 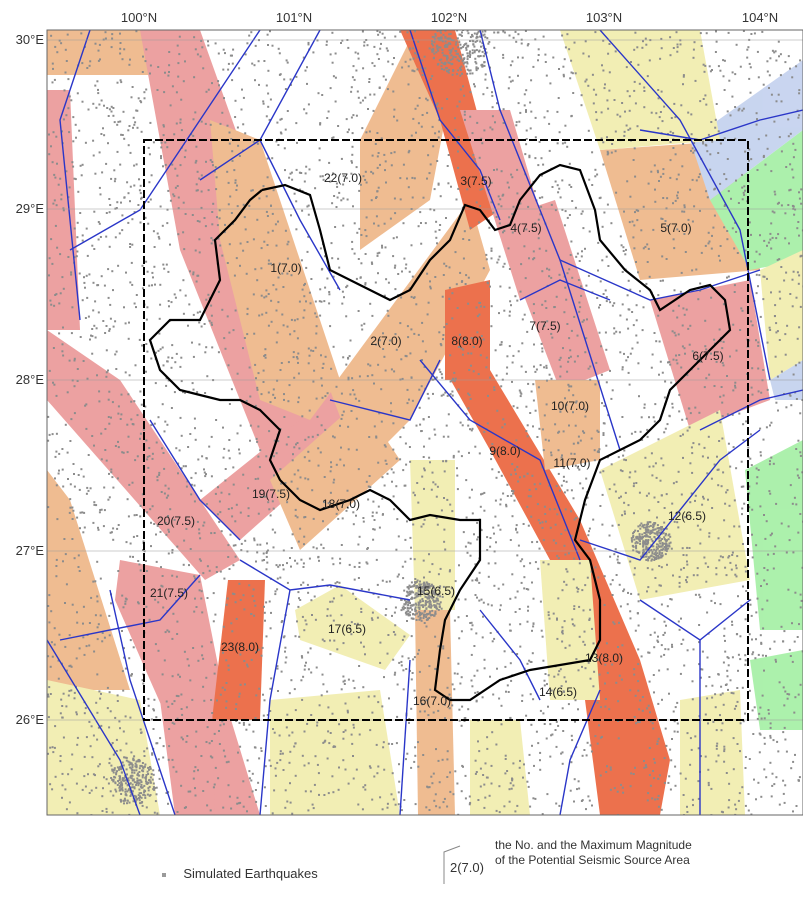 I want to click on legend-dots-item: Simulated Earthquakes, so click(x=240, y=873).